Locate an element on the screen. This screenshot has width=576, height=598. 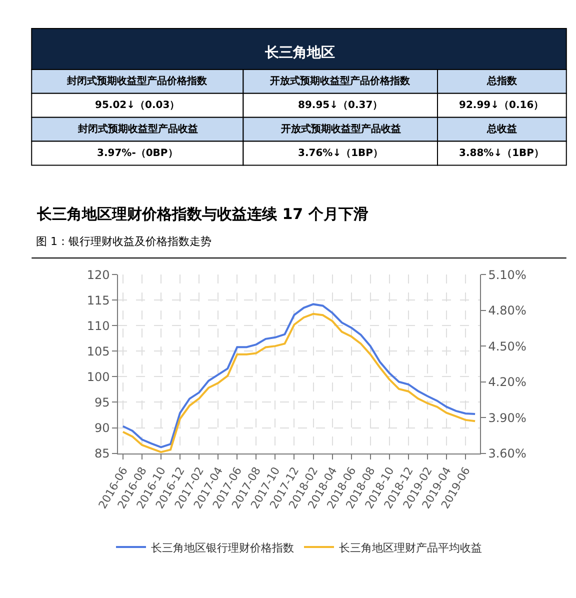
y2-tick-label: 3.90% is located at coordinates (507, 417).